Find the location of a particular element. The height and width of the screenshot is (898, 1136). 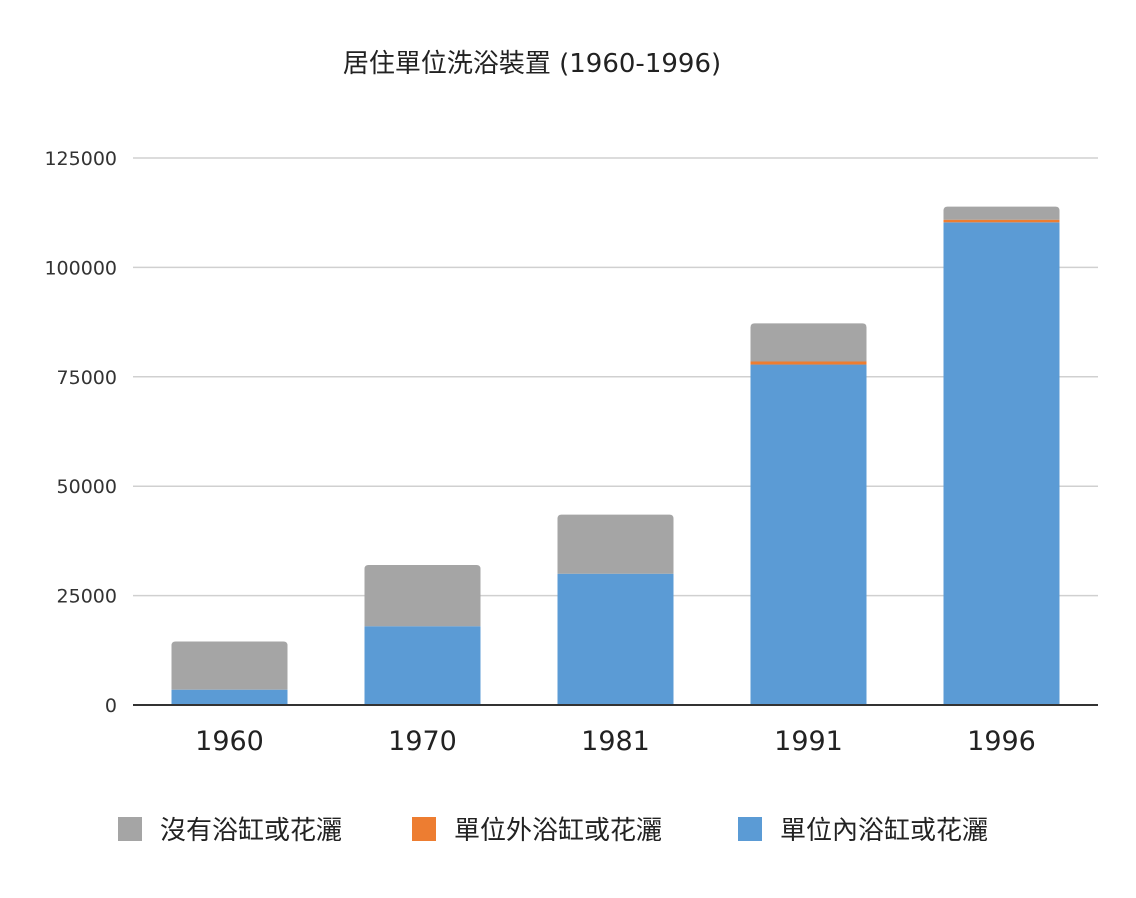

y-tick-label: 75000 is located at coordinates (87, 378).